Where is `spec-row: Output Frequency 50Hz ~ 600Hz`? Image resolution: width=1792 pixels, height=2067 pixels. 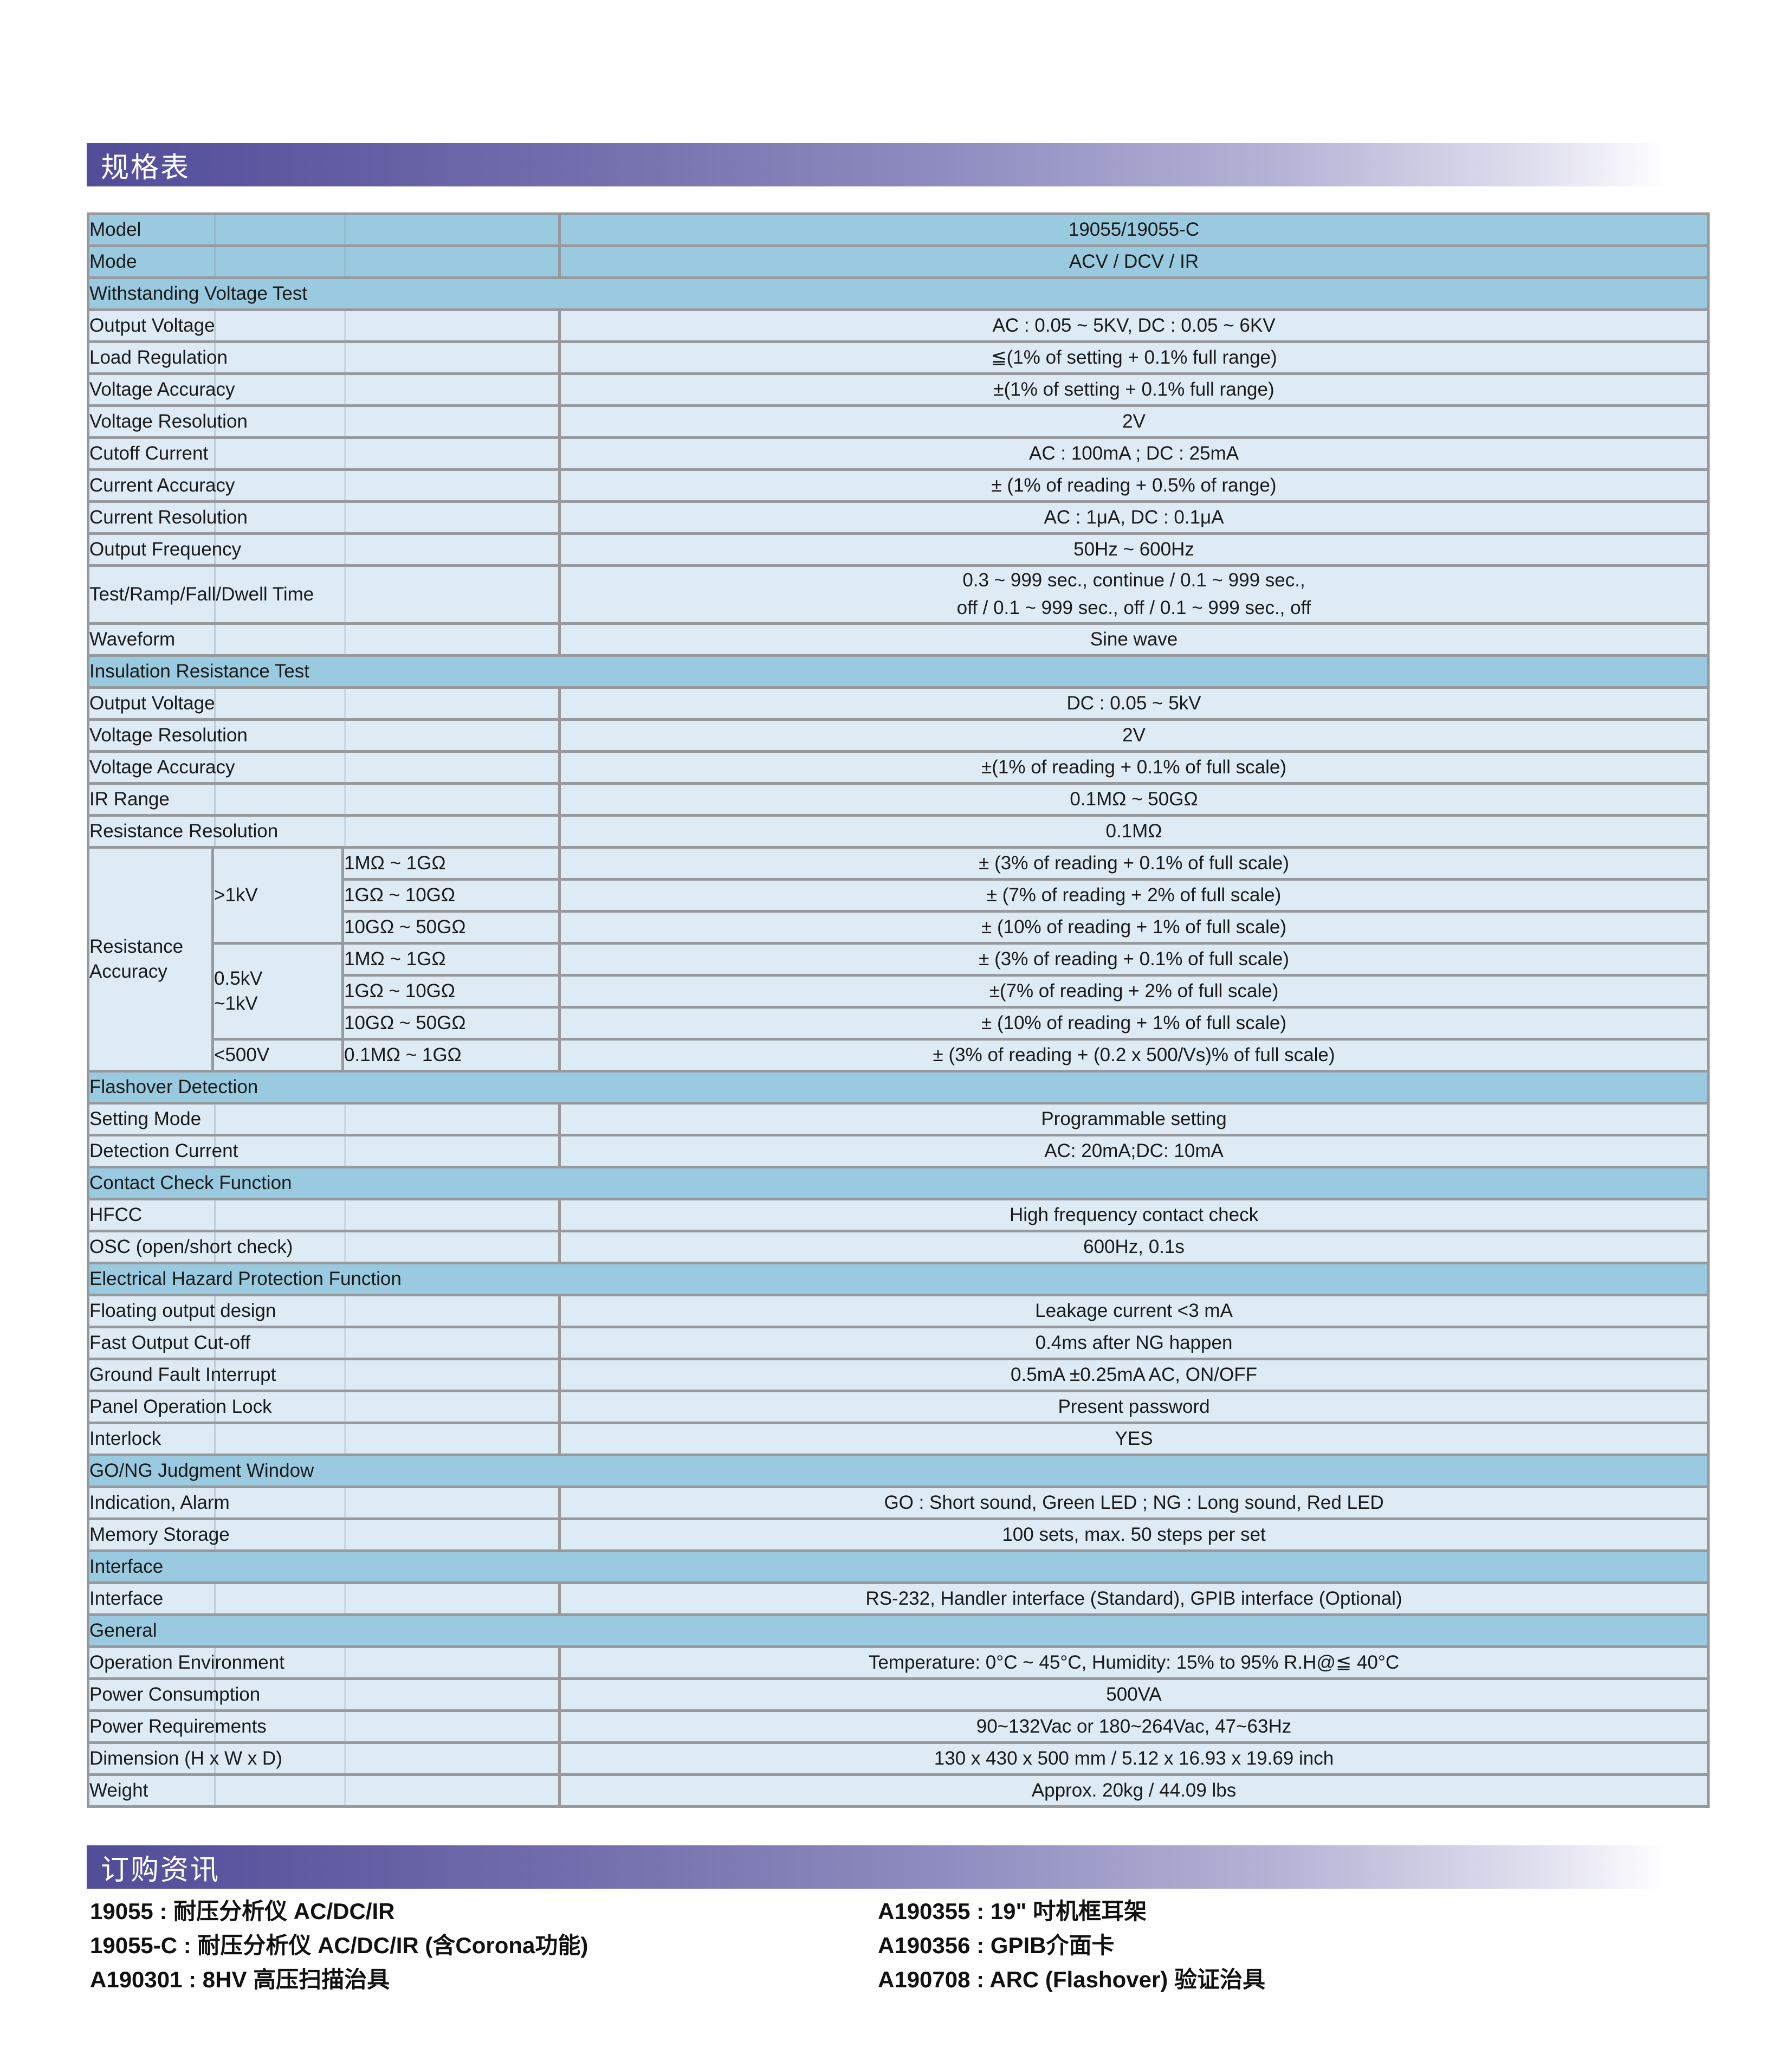
spec-row: Output Frequency 50Hz ~ 600Hz is located at coordinates (898, 549).